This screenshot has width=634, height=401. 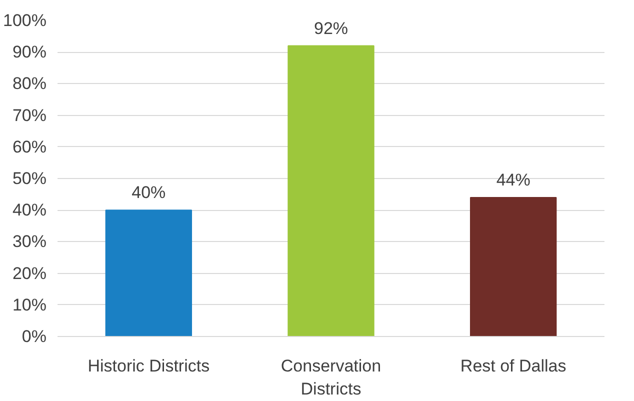 I want to click on y-tick-label: 100%, so click(x=25, y=20).